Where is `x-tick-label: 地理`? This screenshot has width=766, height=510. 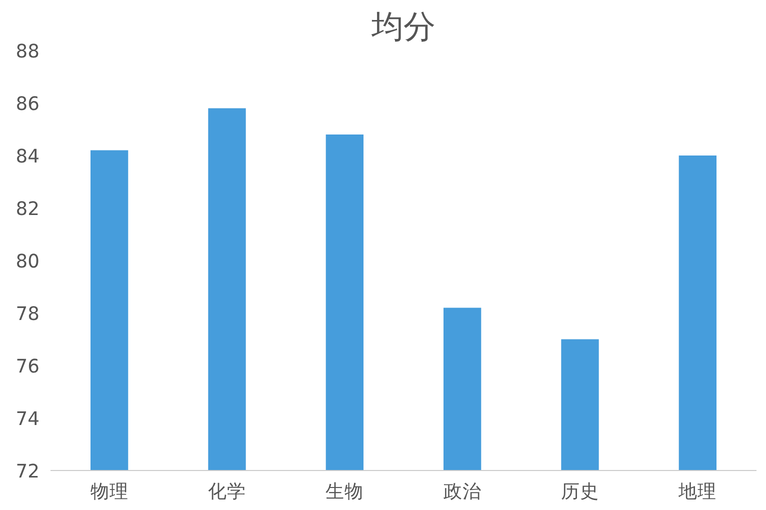
x-tick-label: 地理 is located at coordinates (697, 492).